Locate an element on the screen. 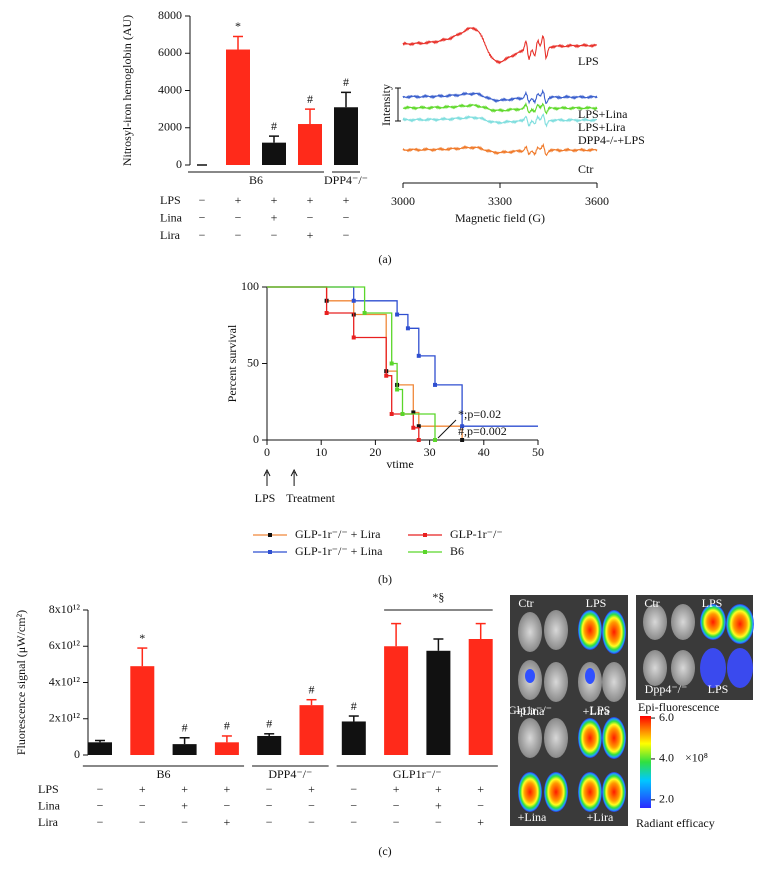  x-tick-label: 3600 is located at coordinates (597, 201).